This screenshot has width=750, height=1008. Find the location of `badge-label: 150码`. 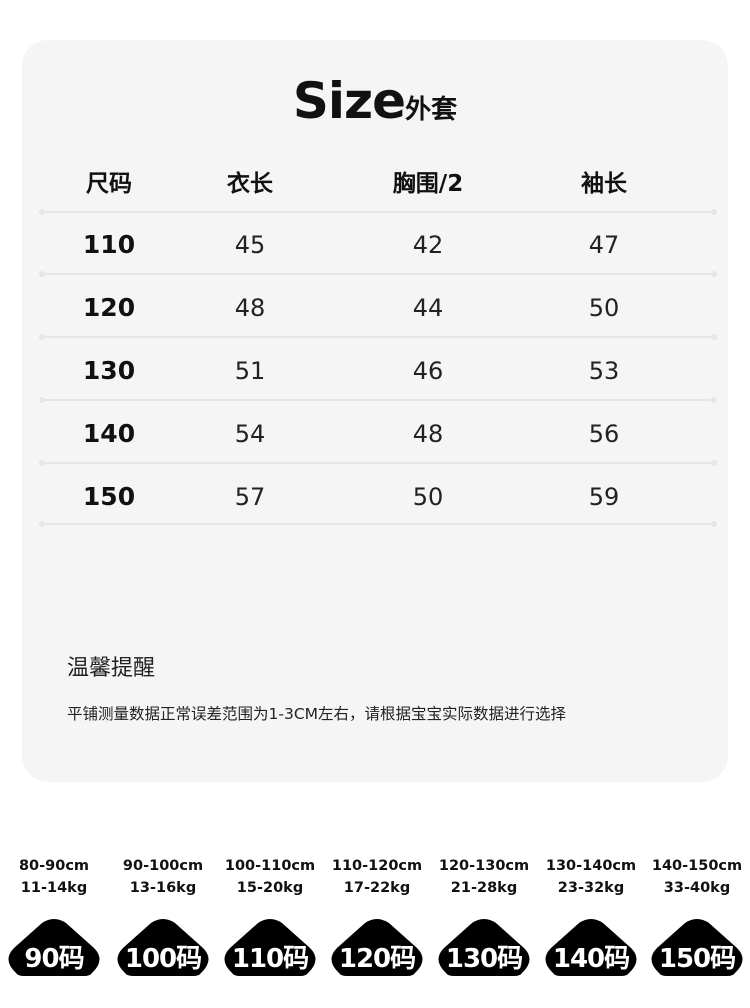

badge-label: 150码 is located at coordinates (697, 959).